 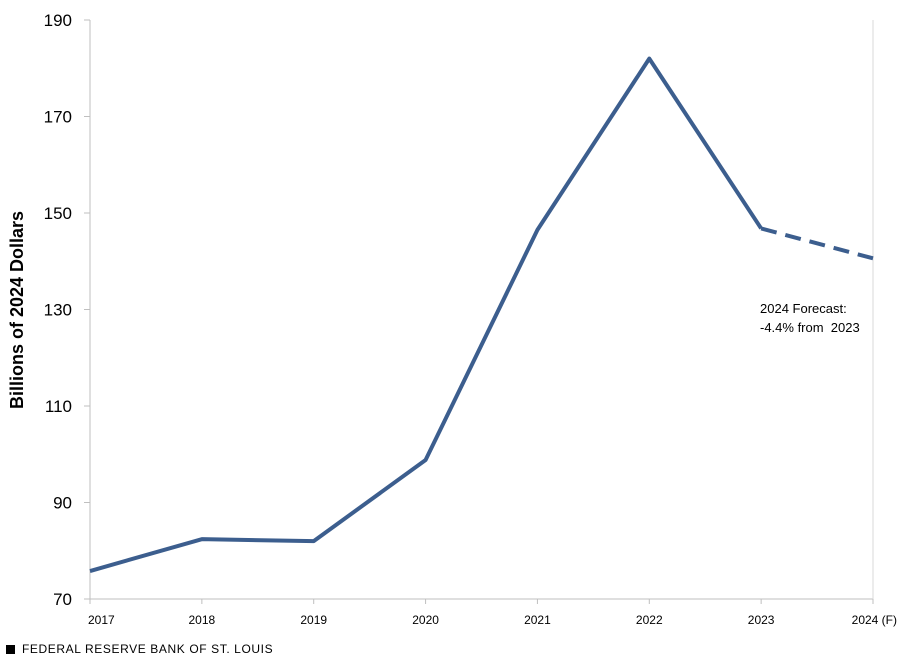 I want to click on x-tick-label: 2023, so click(x=761, y=620).